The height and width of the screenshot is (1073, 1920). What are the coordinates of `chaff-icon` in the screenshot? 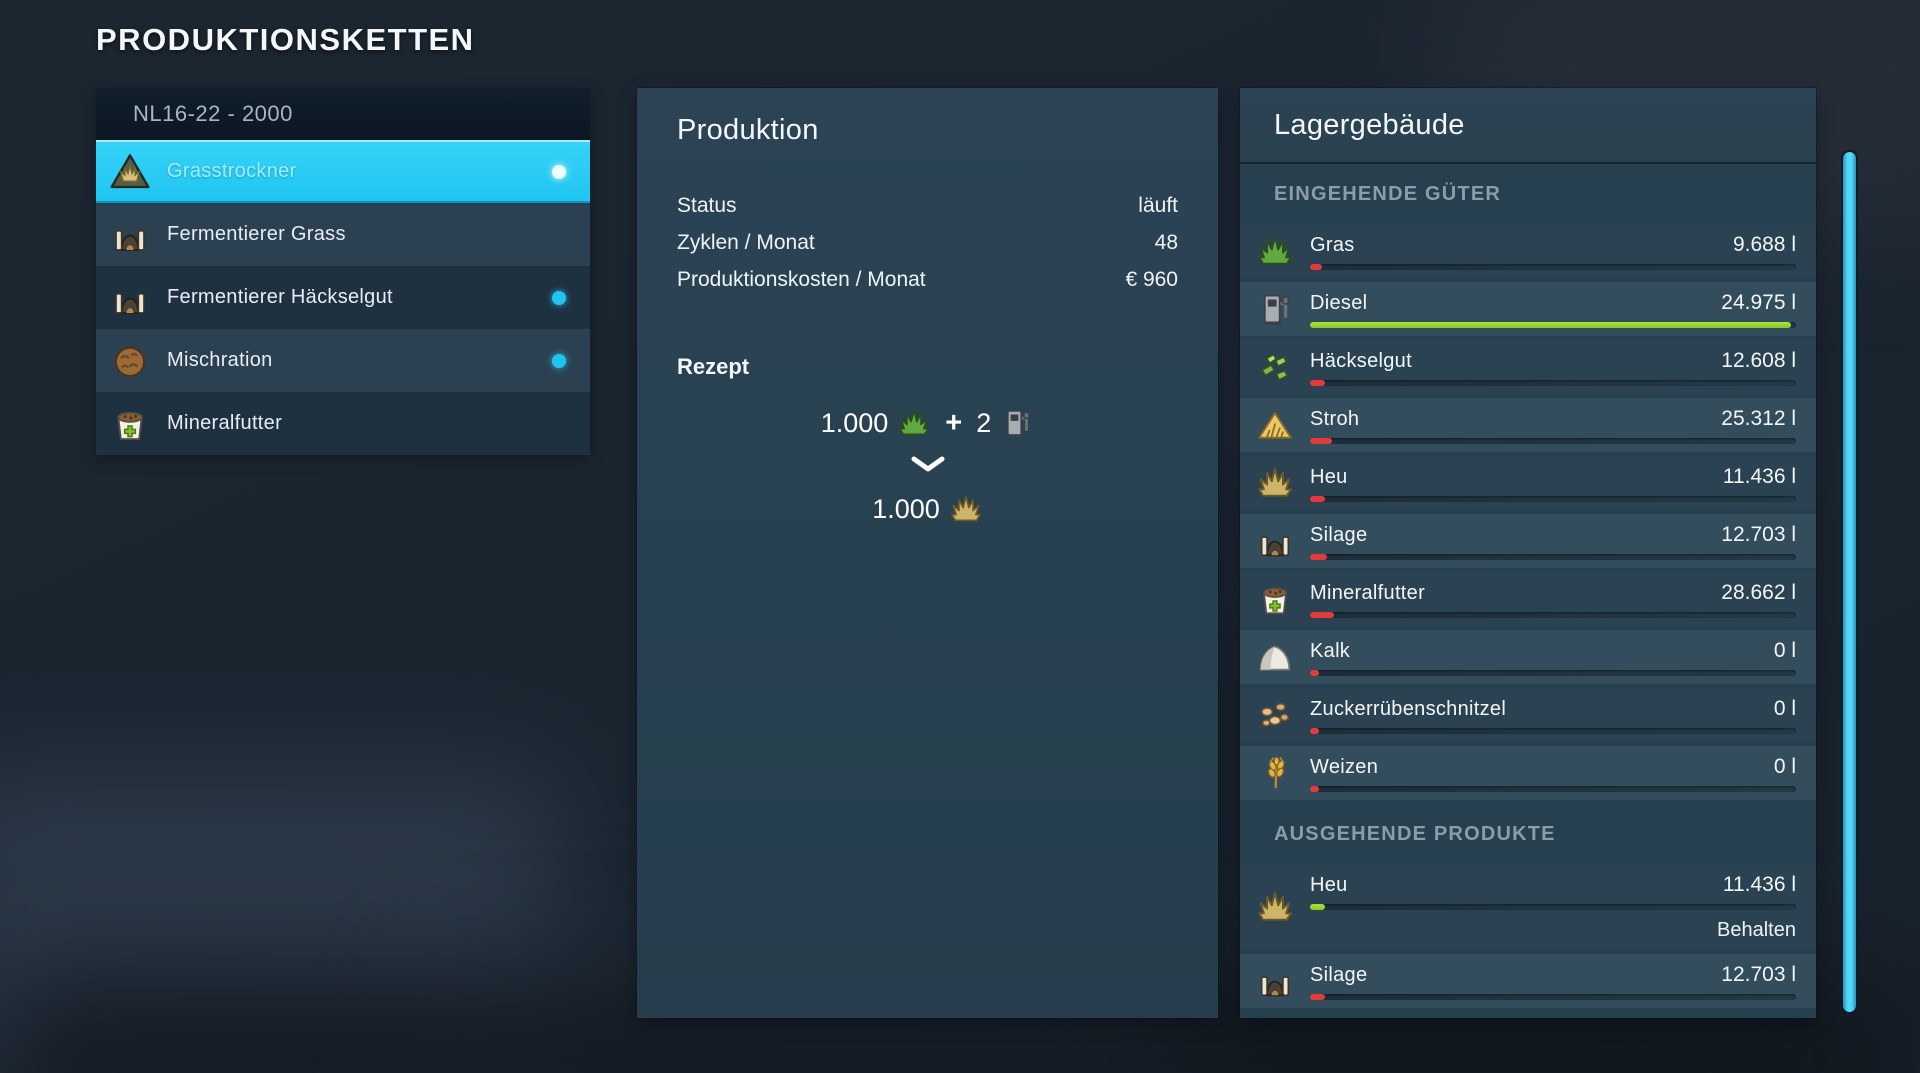 It's located at (1275, 367).